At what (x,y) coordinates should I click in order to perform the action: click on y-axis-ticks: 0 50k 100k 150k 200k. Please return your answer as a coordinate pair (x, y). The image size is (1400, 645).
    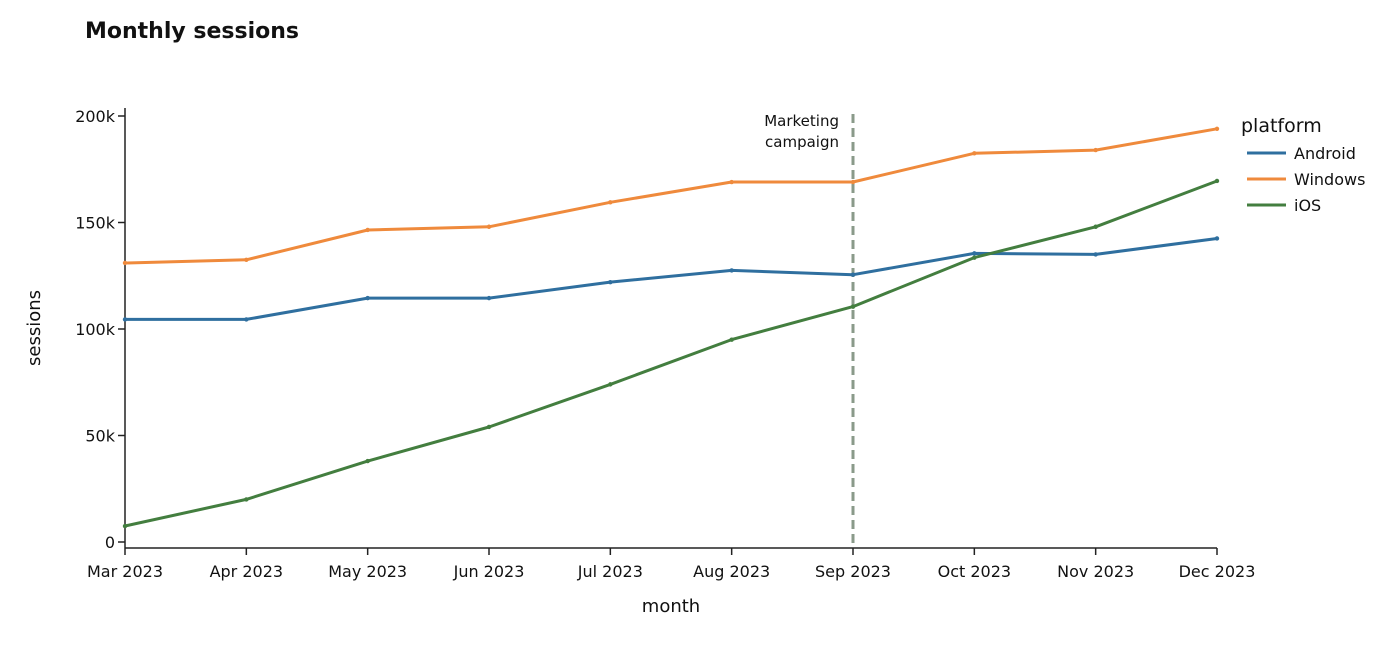
    Looking at the image, I should click on (100, 329).